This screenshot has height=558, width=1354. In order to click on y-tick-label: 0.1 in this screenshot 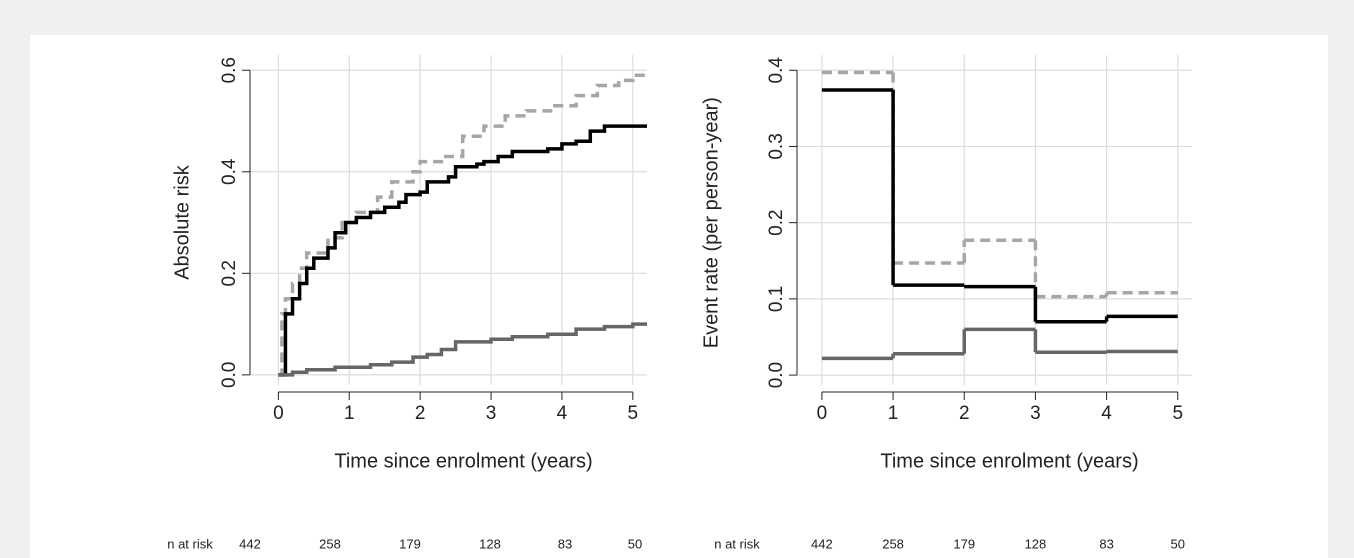, I will do `click(776, 299)`.